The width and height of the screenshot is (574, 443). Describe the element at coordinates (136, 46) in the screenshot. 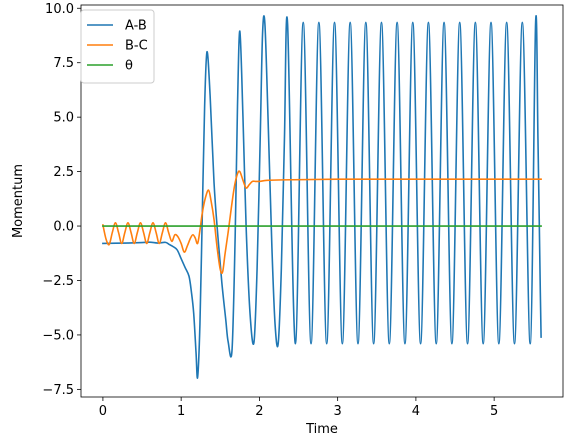

I see `legend-label-1: B-C` at that location.